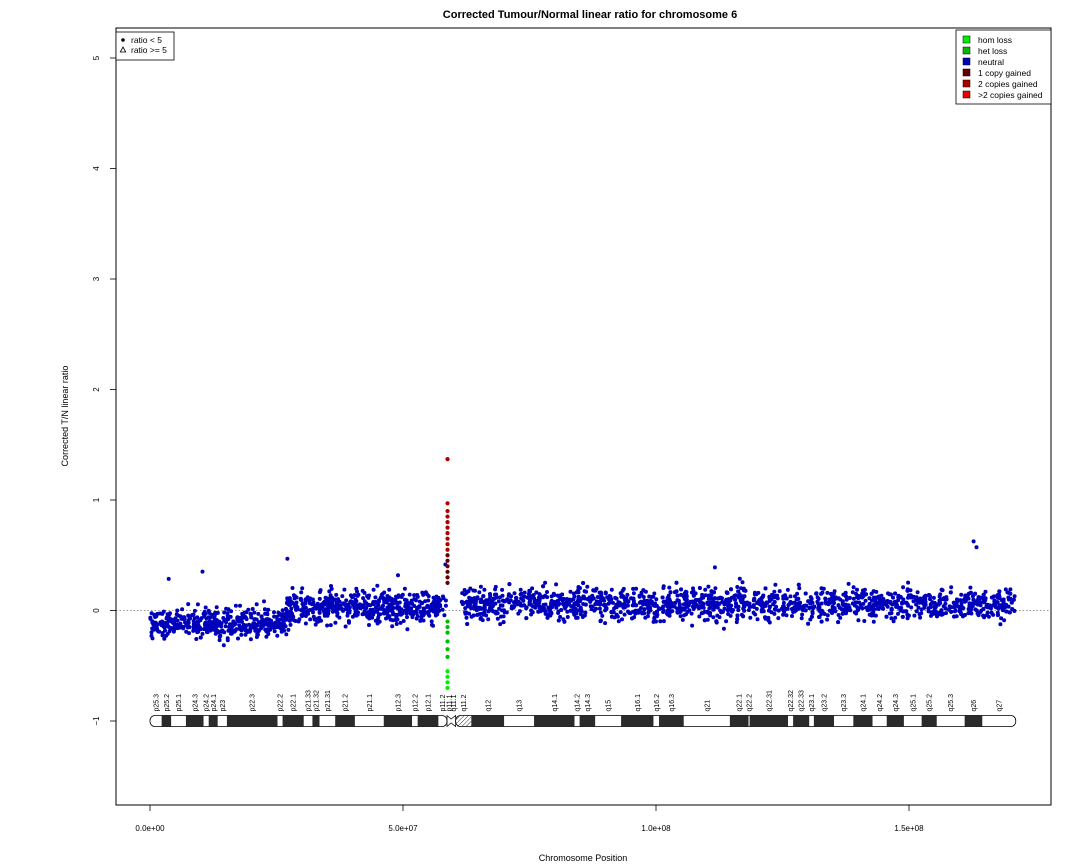 The image size is (1080, 864). Describe the element at coordinates (769, 701) in the screenshot. I see `band-label-34: q22.31` at that location.